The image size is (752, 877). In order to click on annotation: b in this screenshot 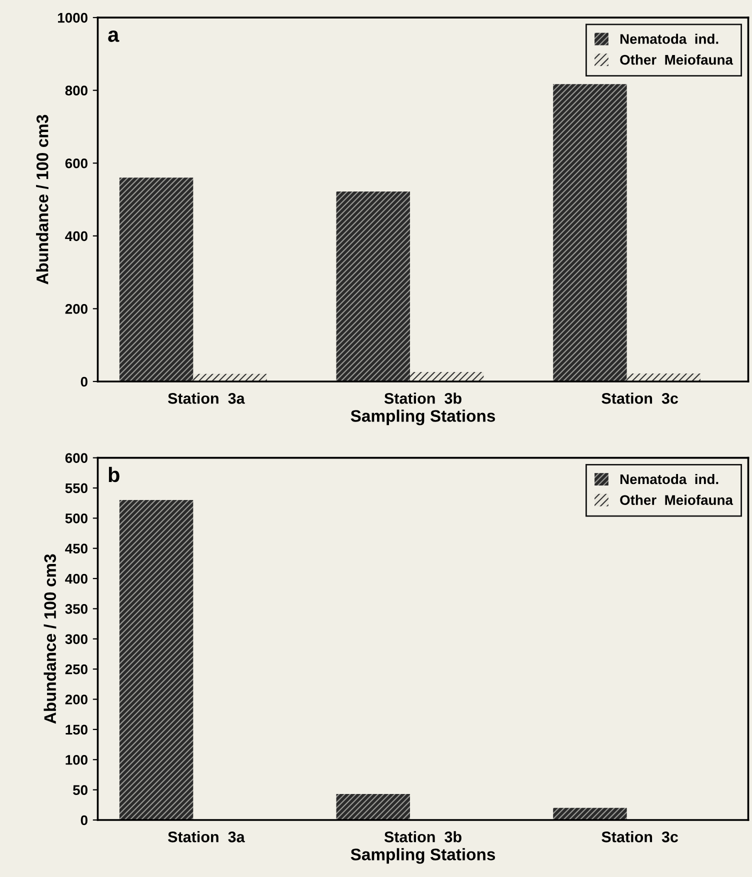, I will do `click(114, 474)`.